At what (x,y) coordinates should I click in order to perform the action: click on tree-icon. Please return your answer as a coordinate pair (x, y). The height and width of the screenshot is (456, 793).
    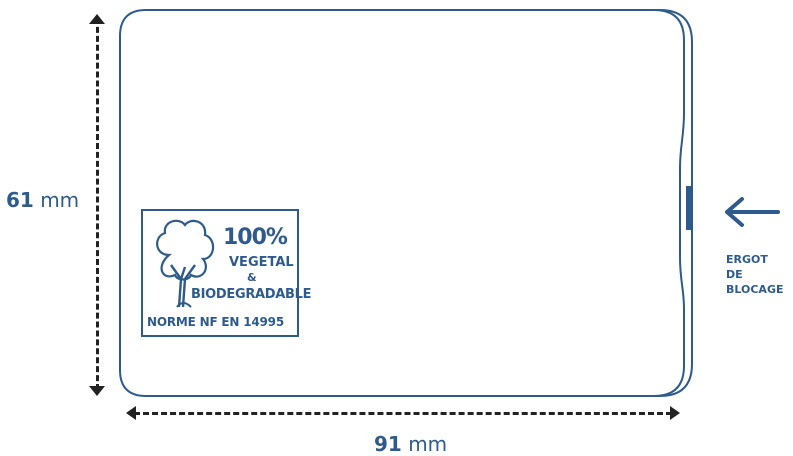
    Looking at the image, I should click on (185, 263).